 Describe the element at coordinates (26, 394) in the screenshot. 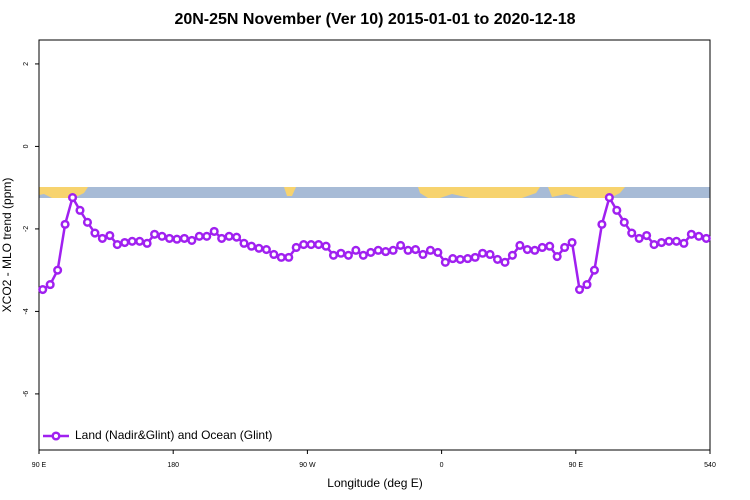

I see `y-tick-label: -6` at that location.